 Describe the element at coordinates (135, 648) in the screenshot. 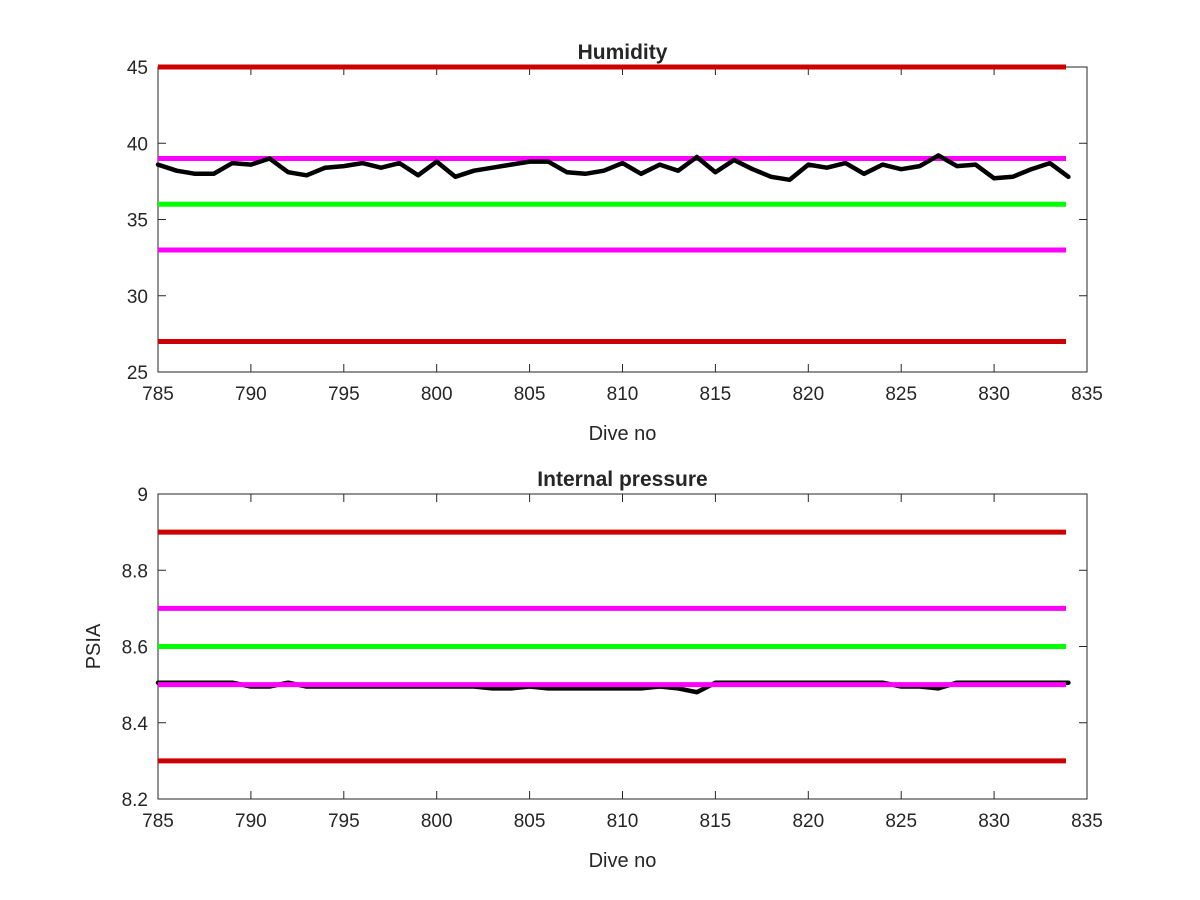

I see `y-tick-label: 8.6` at that location.